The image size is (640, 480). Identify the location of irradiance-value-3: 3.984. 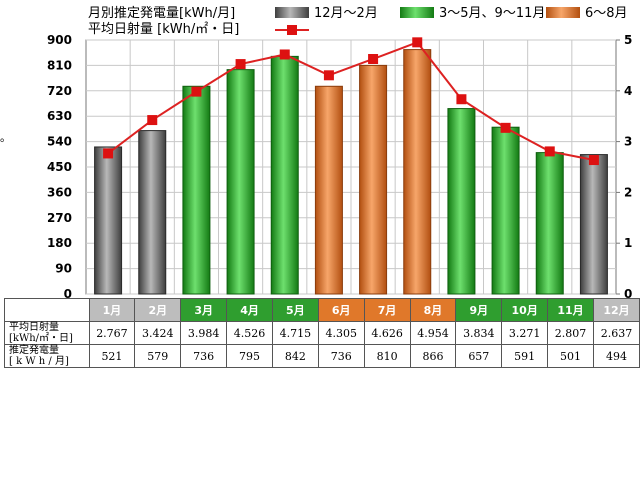
(204, 333).